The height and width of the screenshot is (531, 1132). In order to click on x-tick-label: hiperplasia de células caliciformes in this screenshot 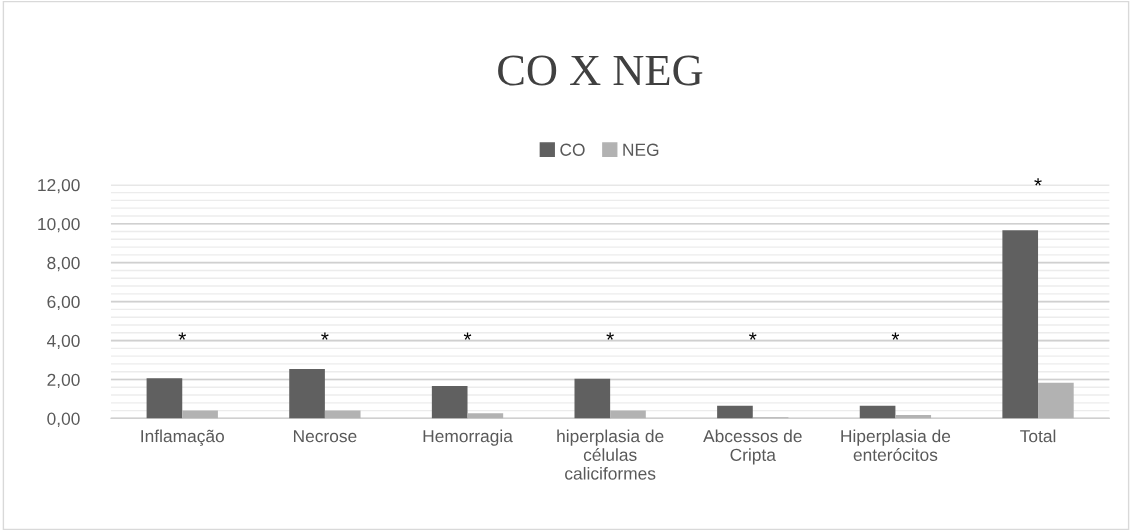, I will do `click(610, 454)`.